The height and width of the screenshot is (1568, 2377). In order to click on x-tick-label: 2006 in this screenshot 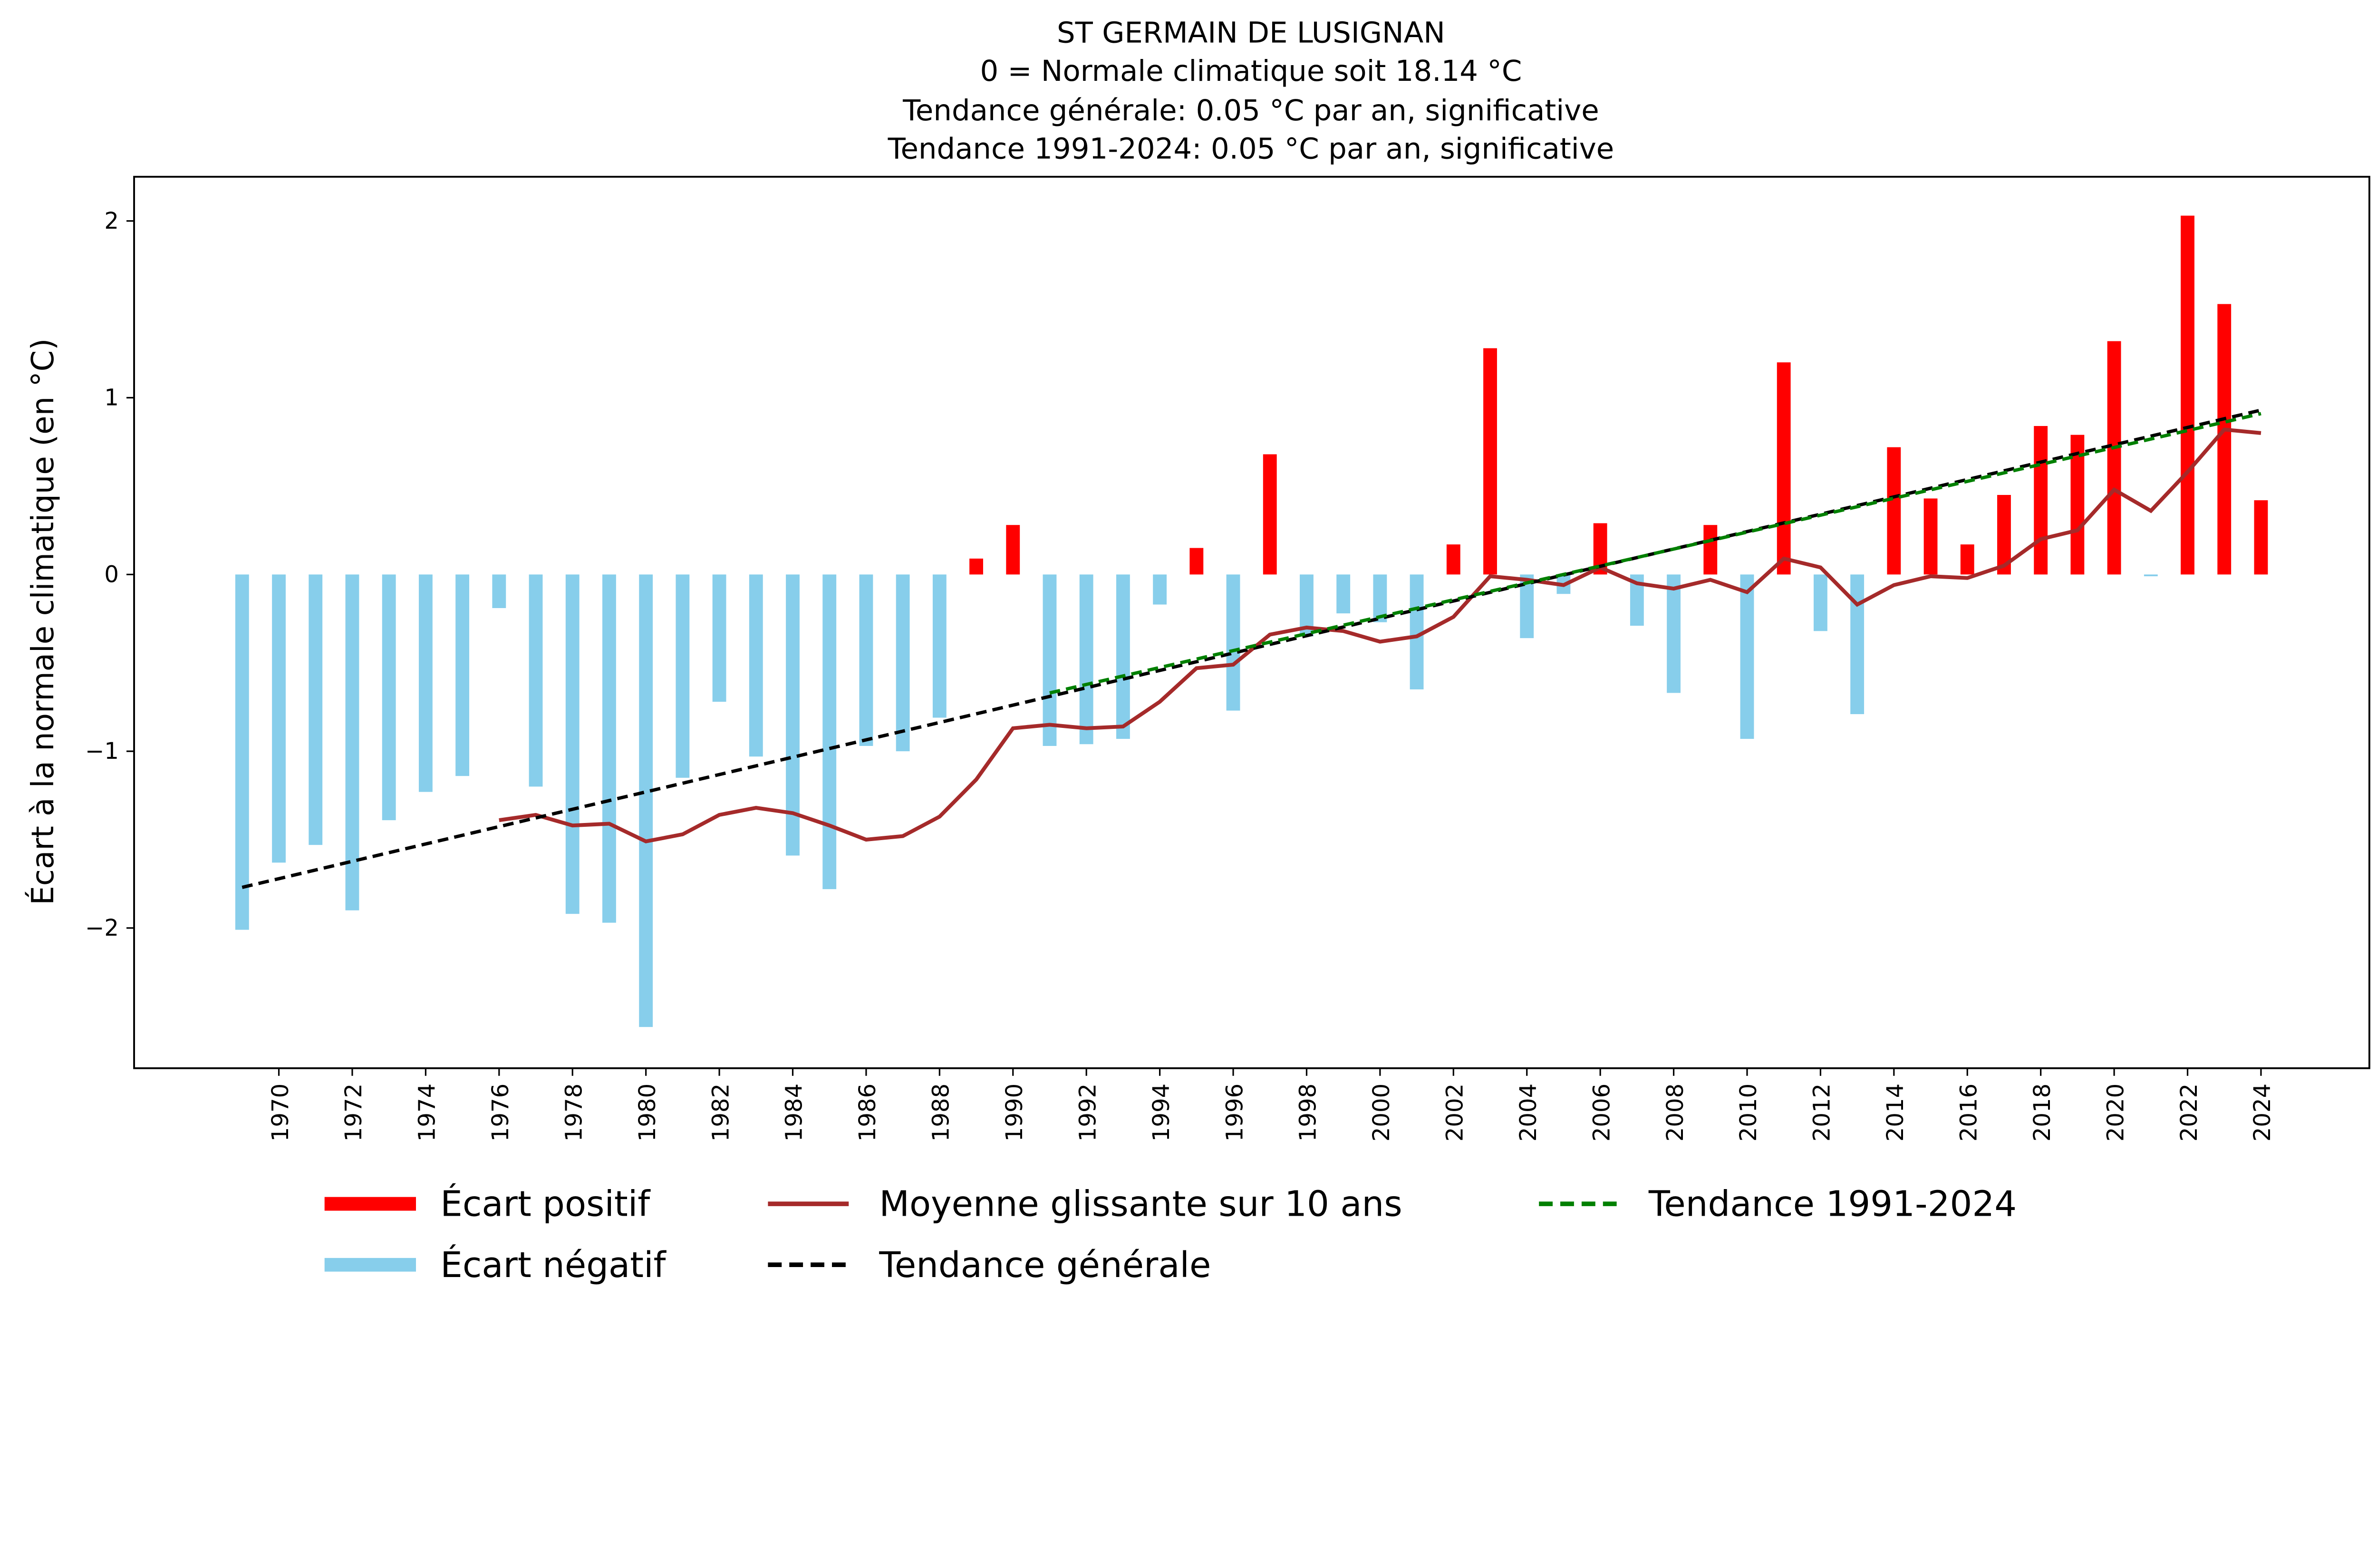, I will do `click(1601, 1113)`.